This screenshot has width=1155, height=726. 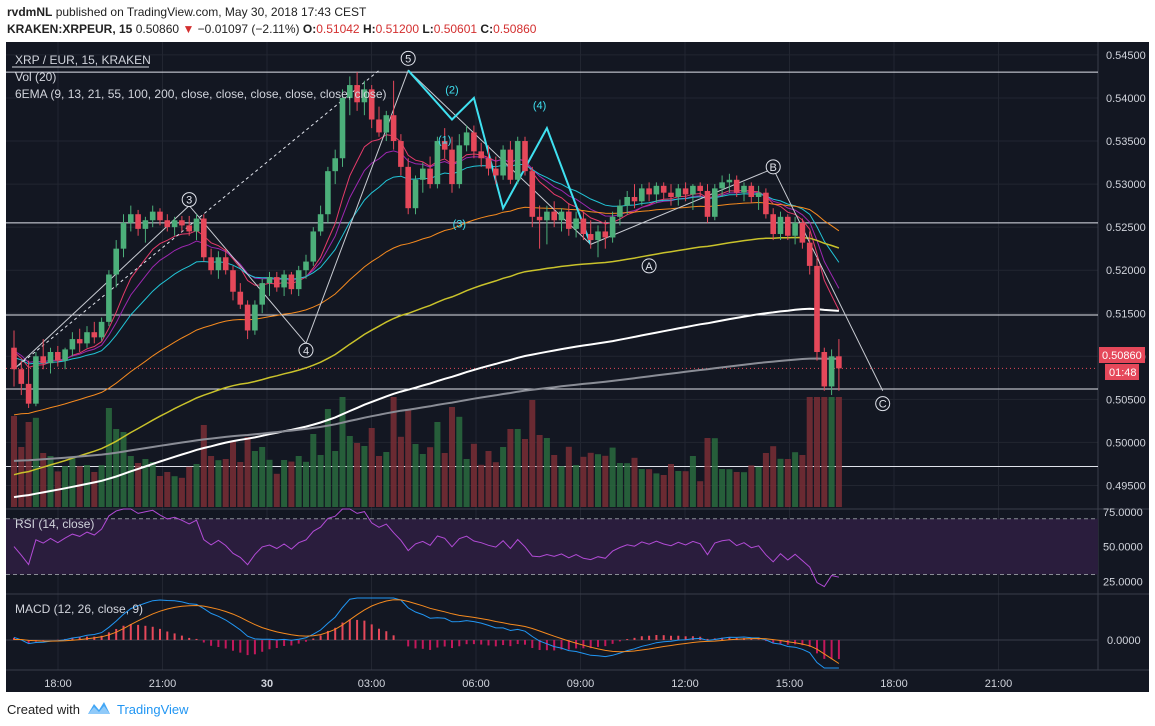 I want to click on author-name: rvdmNL, so click(x=30, y=12).